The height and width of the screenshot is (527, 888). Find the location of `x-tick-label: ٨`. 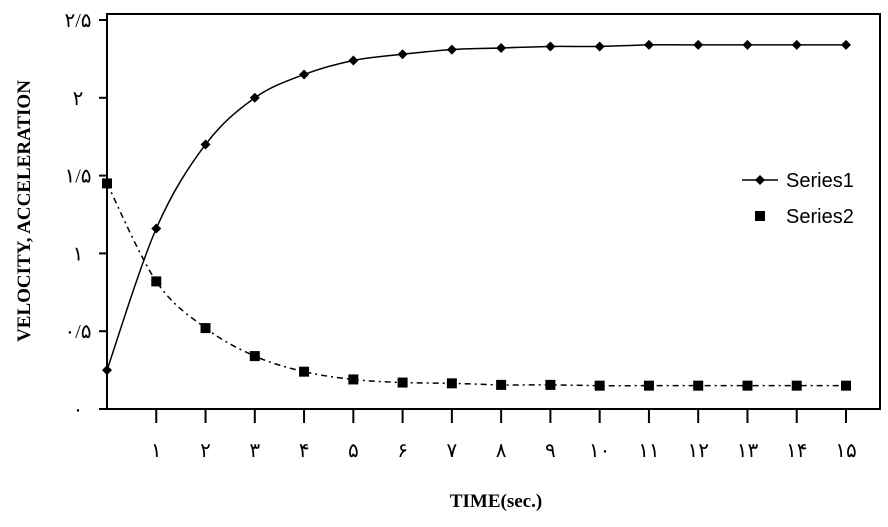

x-tick-label: ٨ is located at coordinates (501, 451).